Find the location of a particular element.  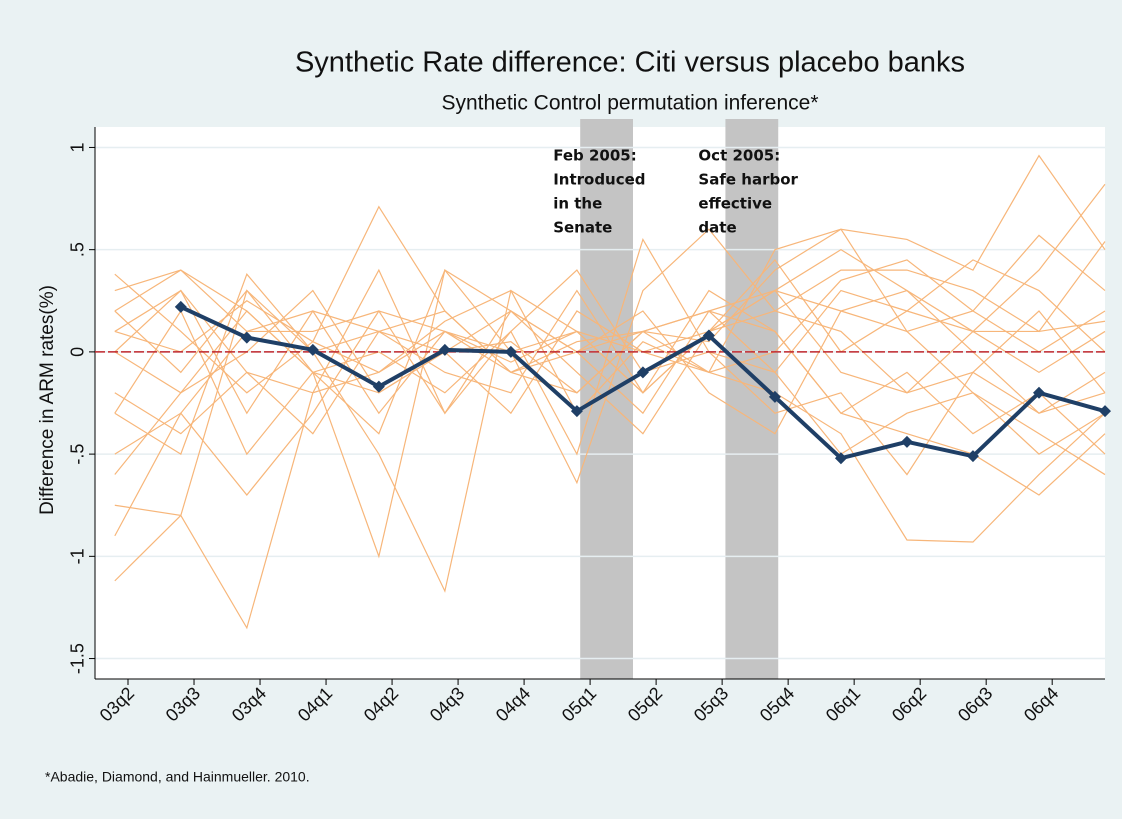

annotation: in the is located at coordinates (577, 204).